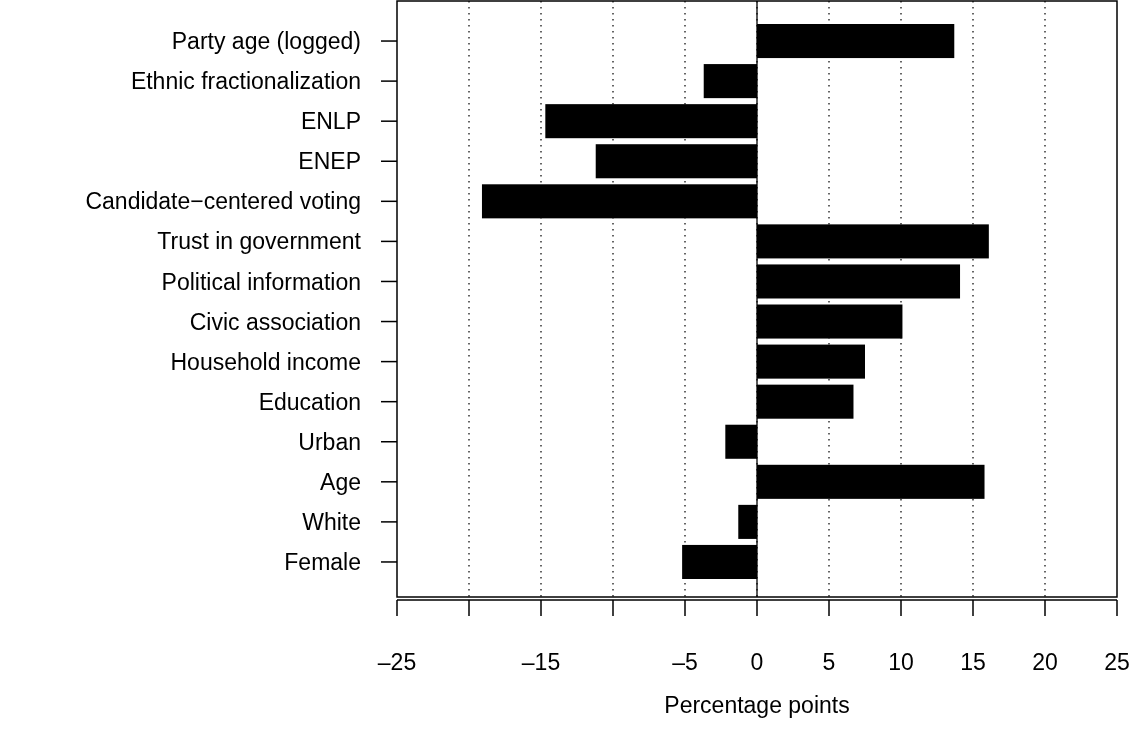  What do you see at coordinates (541, 662) in the screenshot?
I see `x-tick-label: –15` at bounding box center [541, 662].